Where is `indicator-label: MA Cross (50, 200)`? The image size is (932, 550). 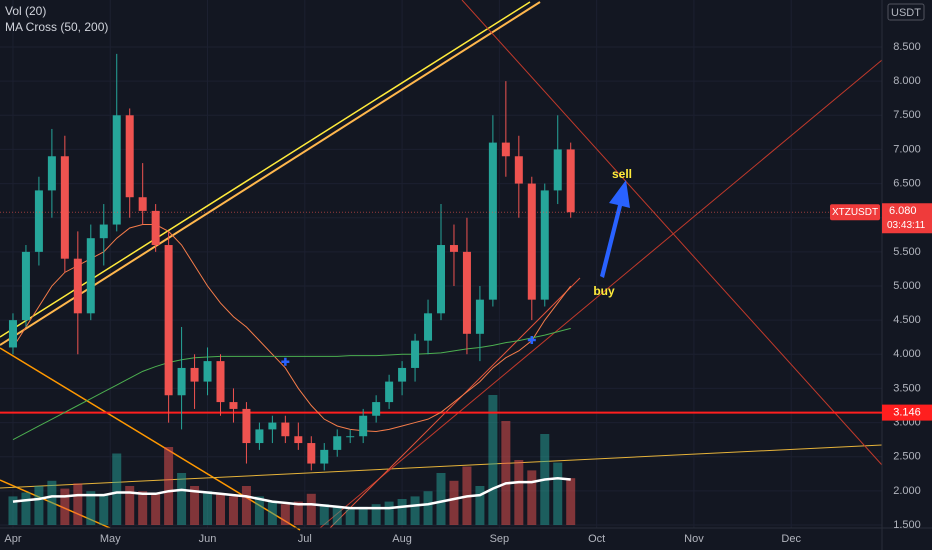 indicator-label: MA Cross (50, 200) is located at coordinates (56, 27).